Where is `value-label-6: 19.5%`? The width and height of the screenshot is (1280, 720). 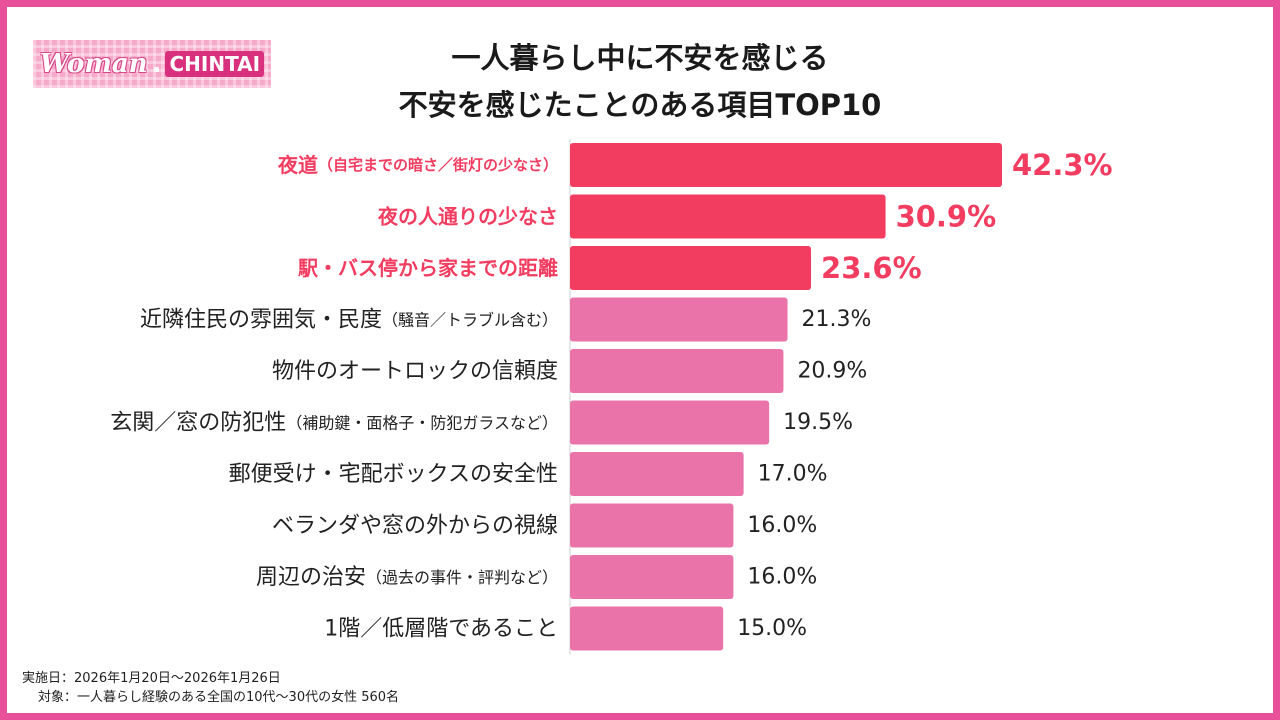
value-label-6: 19.5% is located at coordinates (818, 422).